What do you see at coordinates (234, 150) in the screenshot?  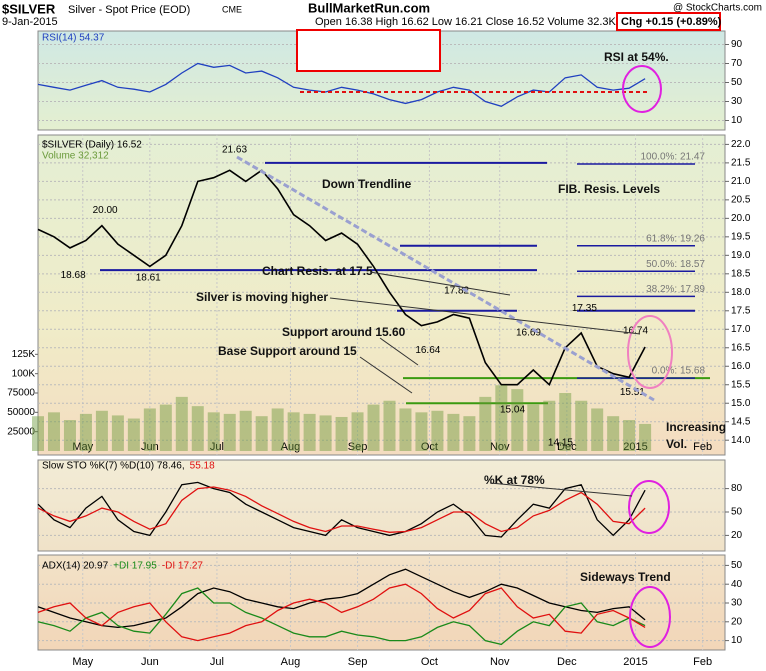 I see `point-label: 21.63` at bounding box center [234, 150].